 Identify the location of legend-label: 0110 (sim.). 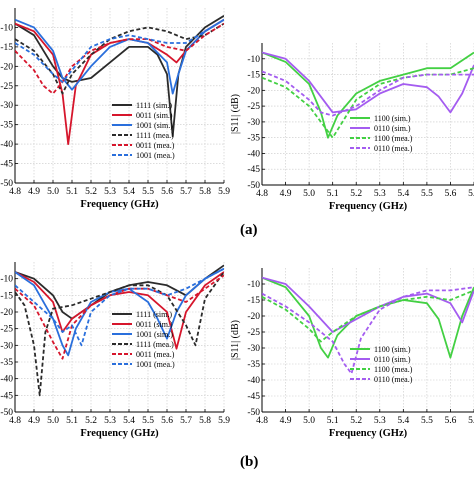
(392, 128).